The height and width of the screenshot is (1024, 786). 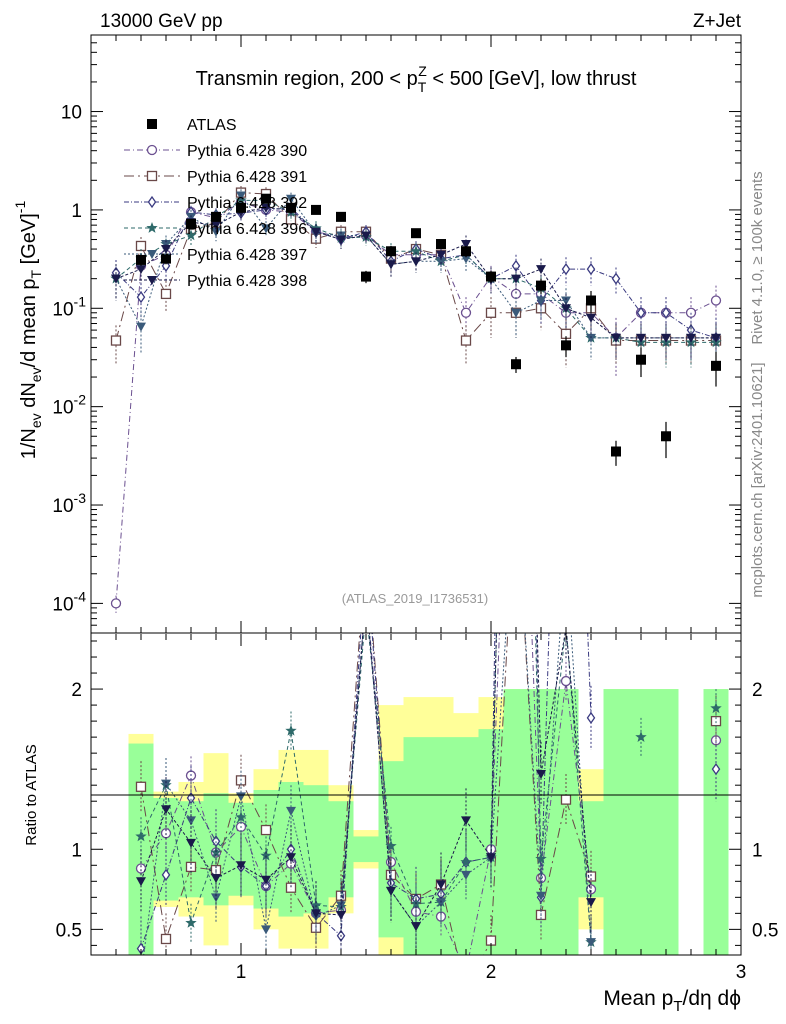 I want to click on analysis-tag: (ATLAS_2019_I1736531), so click(x=415, y=598).